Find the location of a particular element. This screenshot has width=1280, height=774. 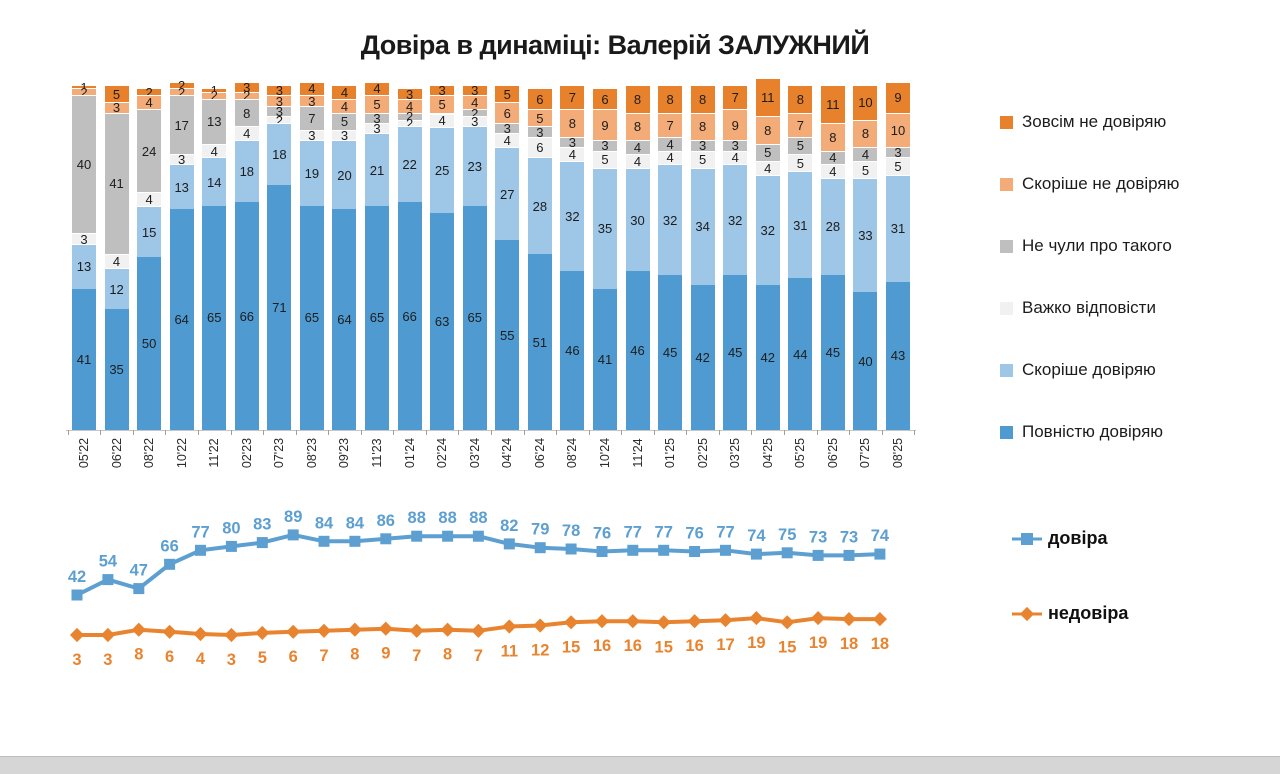

x-axis-label: 05'25 is located at coordinates (800, 453).